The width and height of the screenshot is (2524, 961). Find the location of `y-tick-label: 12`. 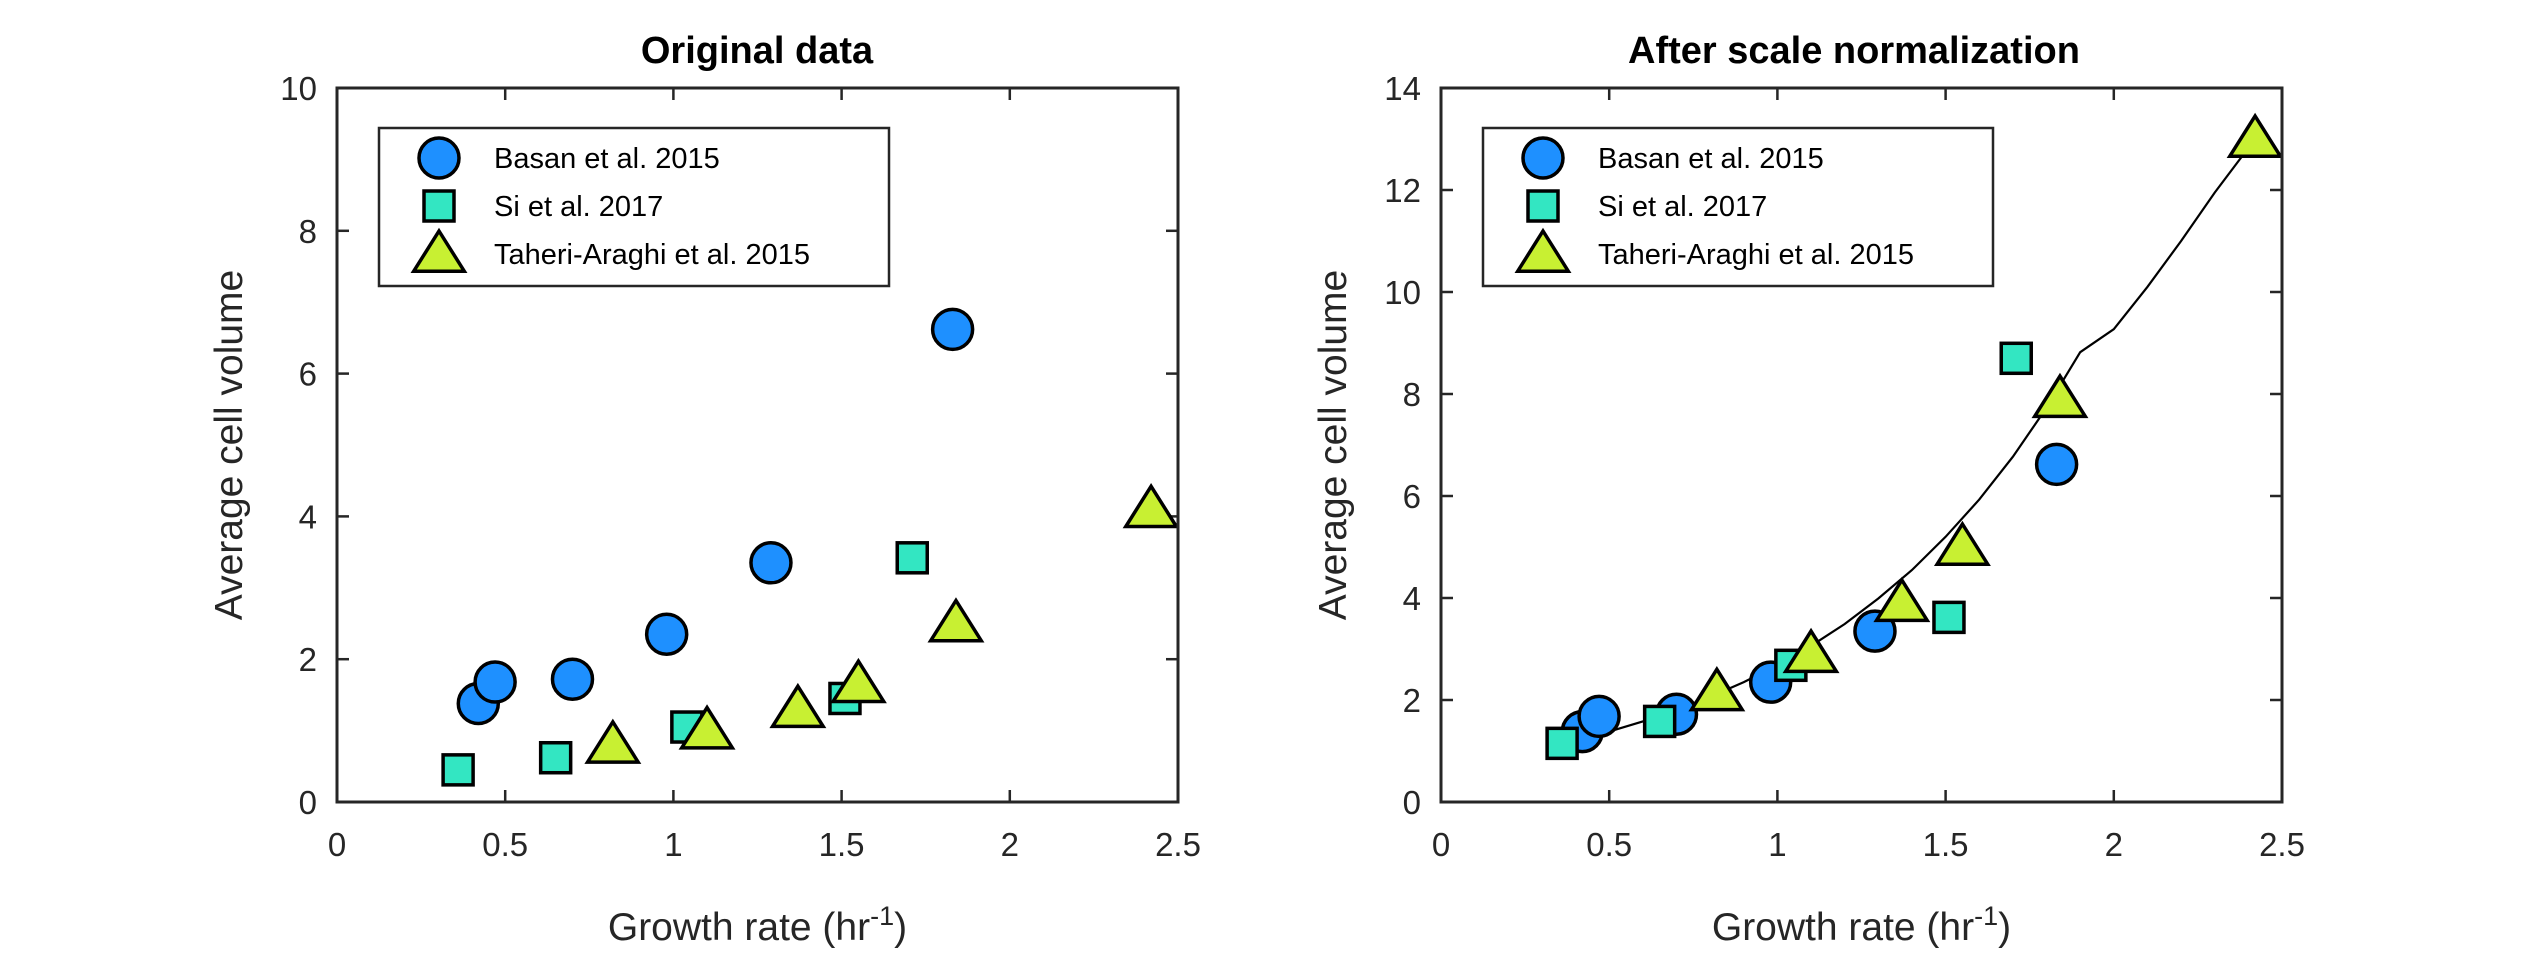

y-tick-label: 12 is located at coordinates (1402, 190).